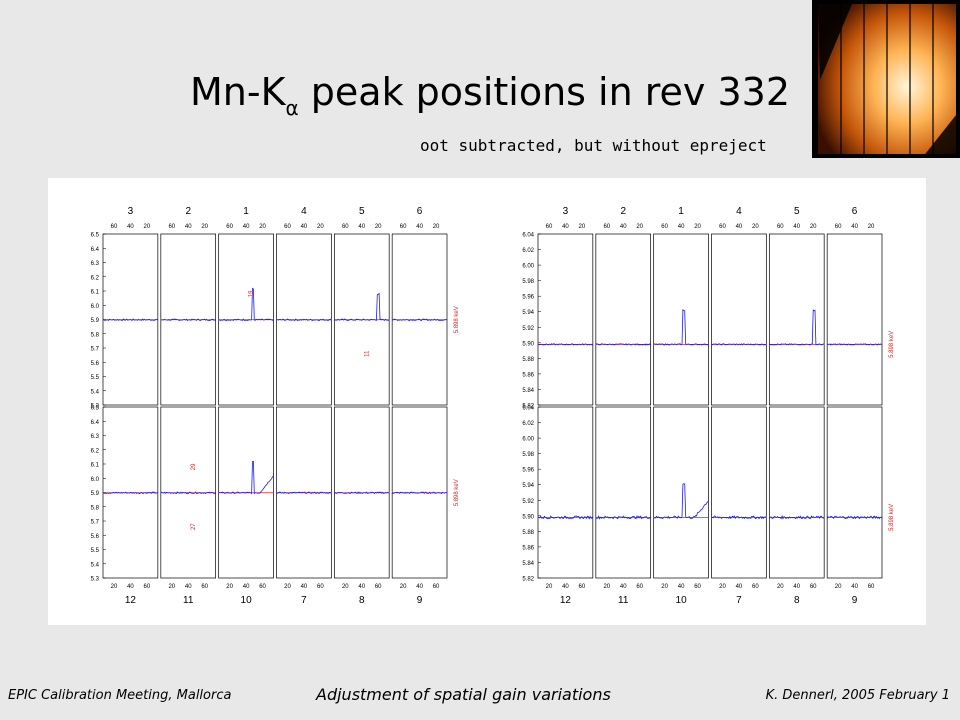  I want to click on y-tick-label: 5.5, so click(95, 551).